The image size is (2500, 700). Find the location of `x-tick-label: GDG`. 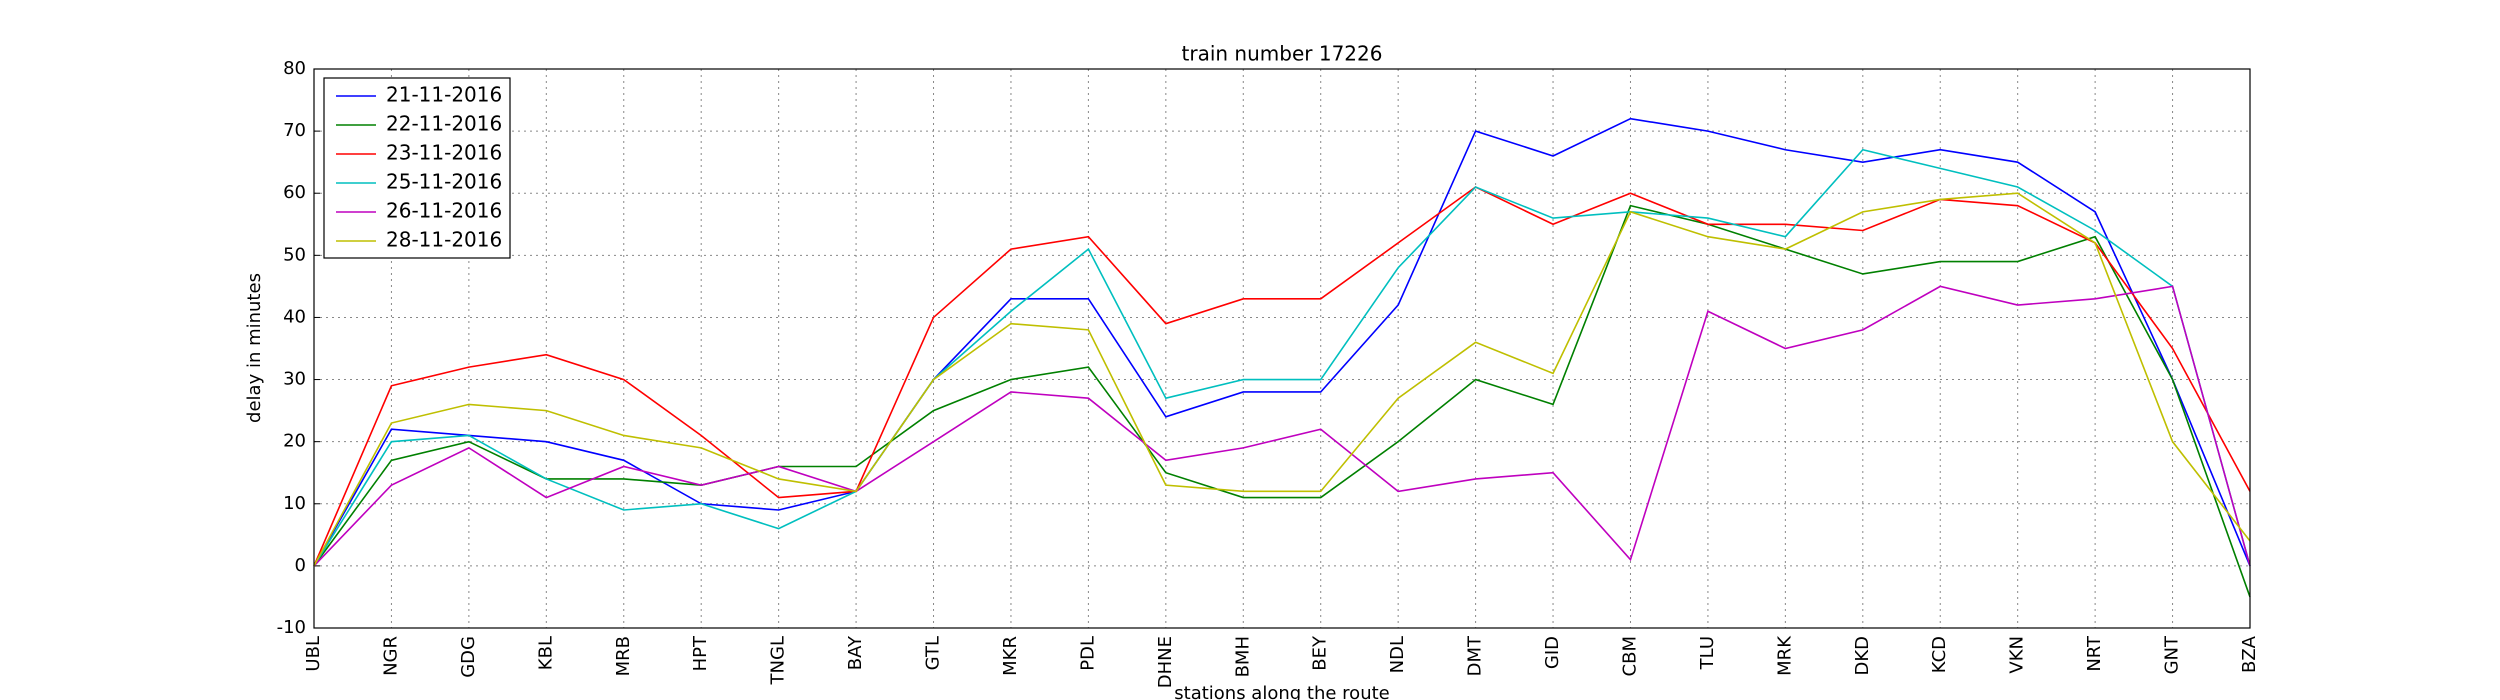

x-tick-label: GDG is located at coordinates (468, 657).